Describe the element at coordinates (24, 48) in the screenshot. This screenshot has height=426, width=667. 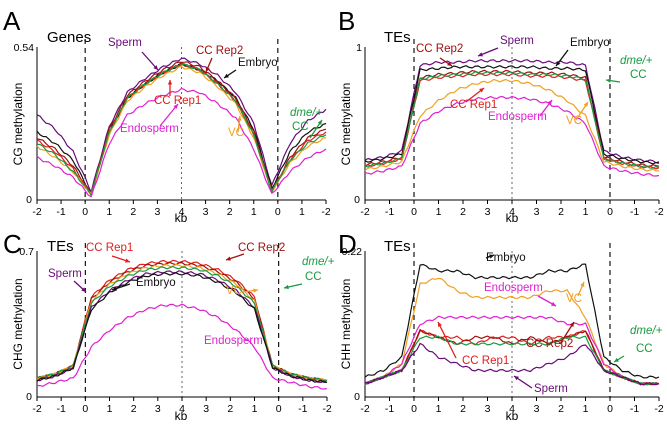
I see `y-tick-label: 0.54` at that location.